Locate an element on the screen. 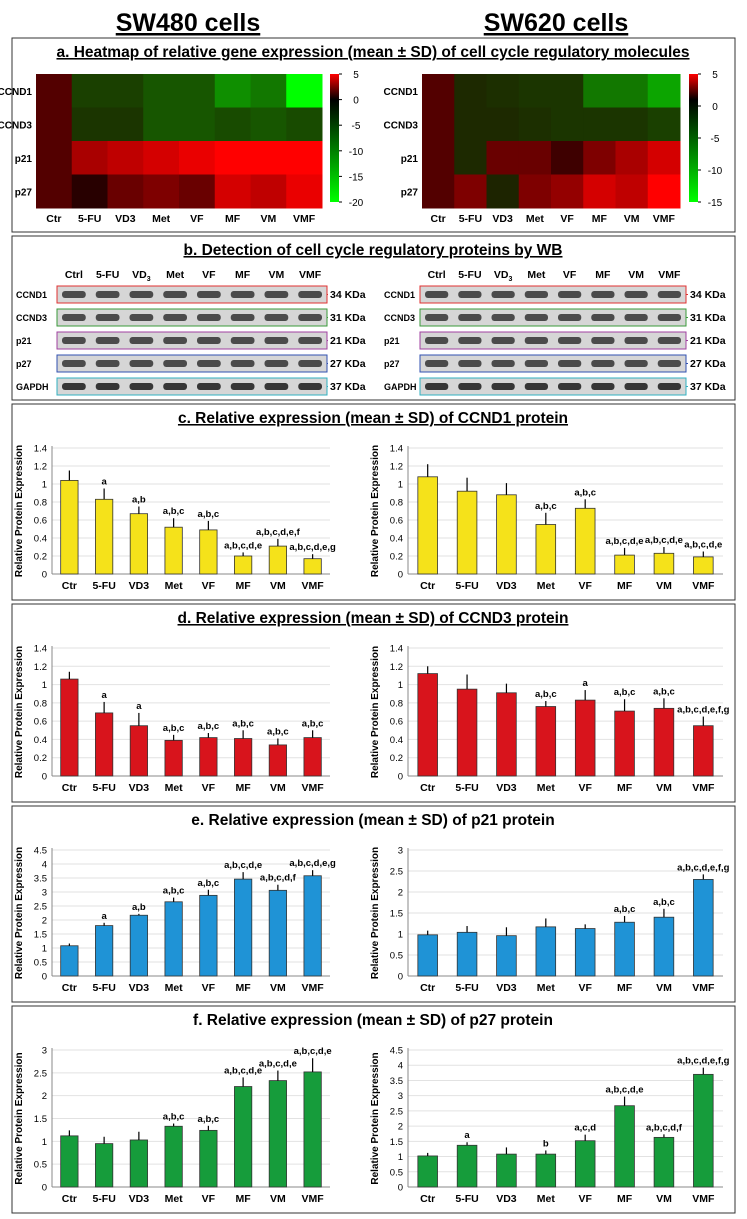 The image size is (747, 1219). x-tick-label: VMF is located at coordinates (313, 1199).